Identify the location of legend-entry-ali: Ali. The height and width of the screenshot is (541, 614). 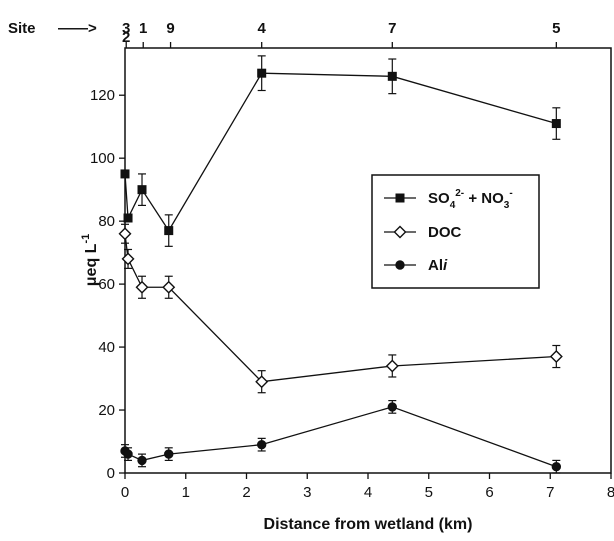
(416, 265).